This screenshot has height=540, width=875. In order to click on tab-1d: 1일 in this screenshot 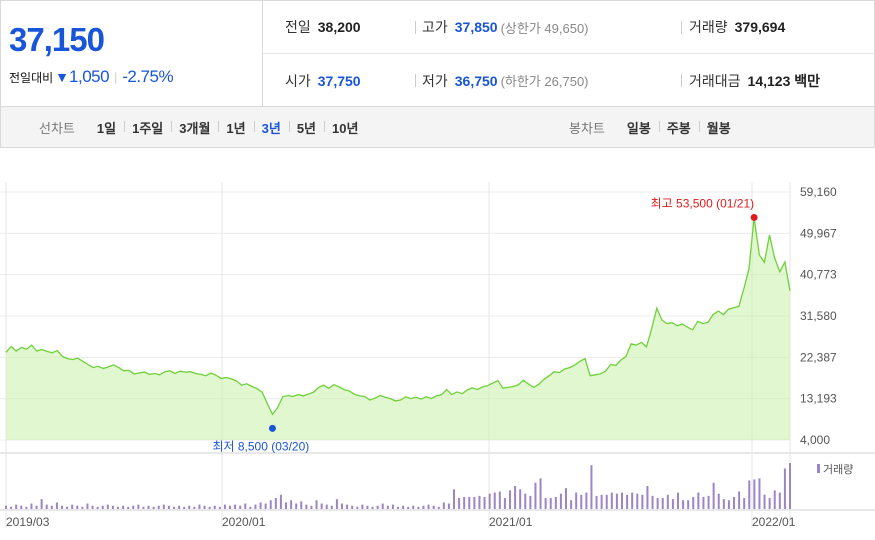, I will do `click(106, 128)`.